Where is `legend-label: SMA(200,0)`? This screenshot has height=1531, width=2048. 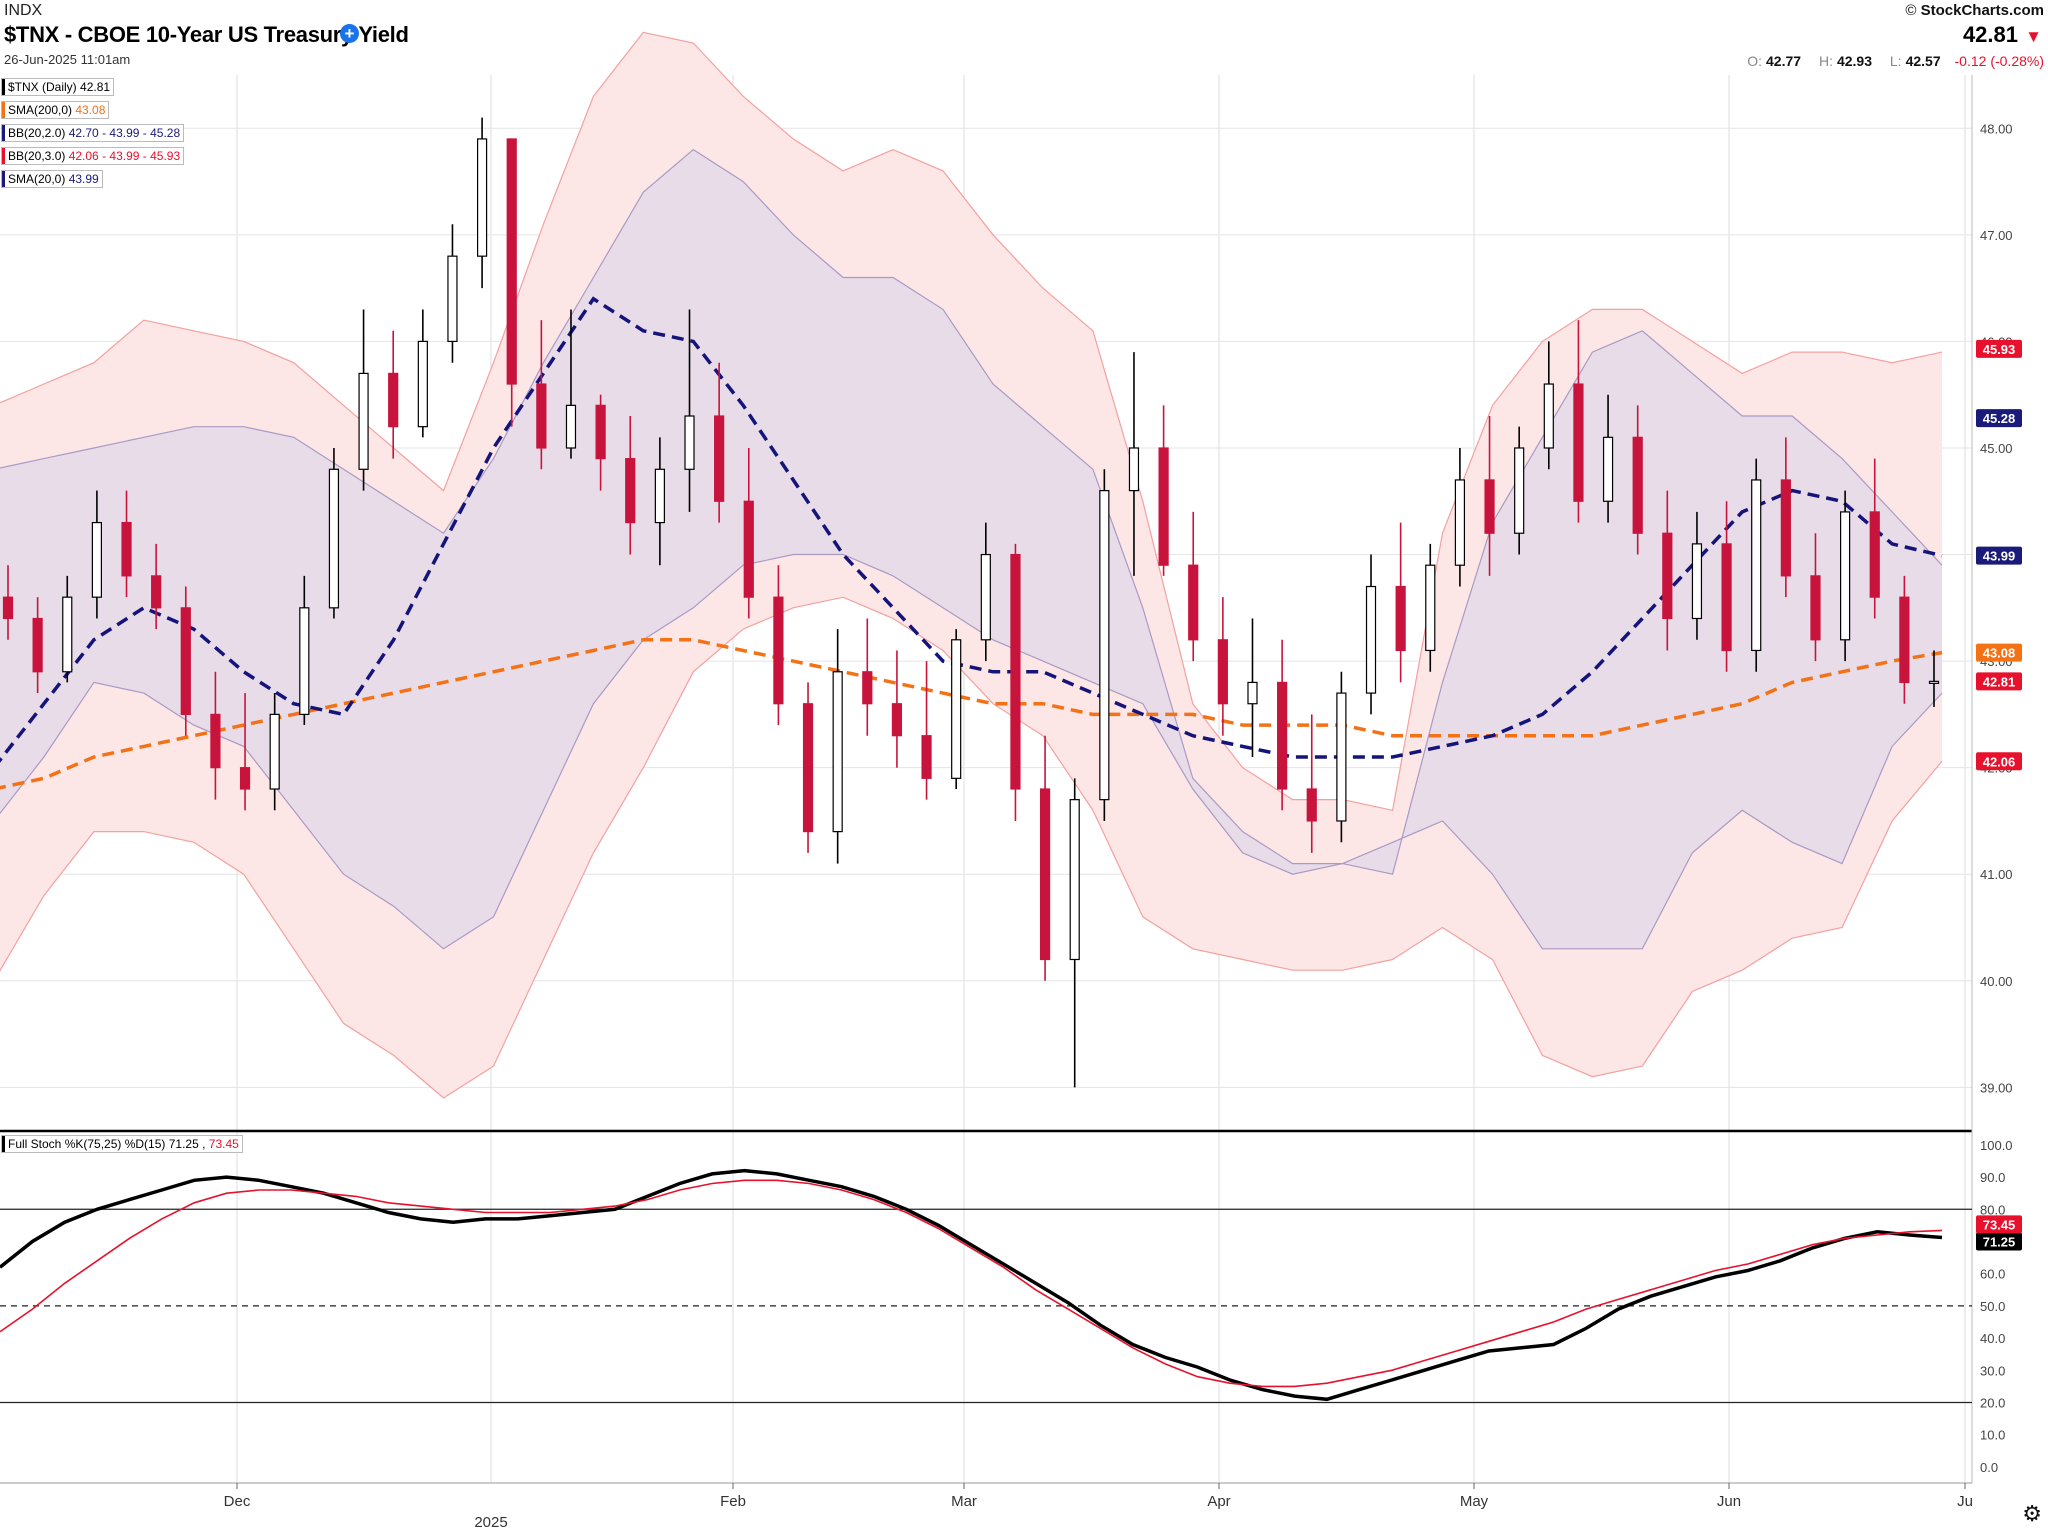 legend-label: SMA(200,0) is located at coordinates (42, 110).